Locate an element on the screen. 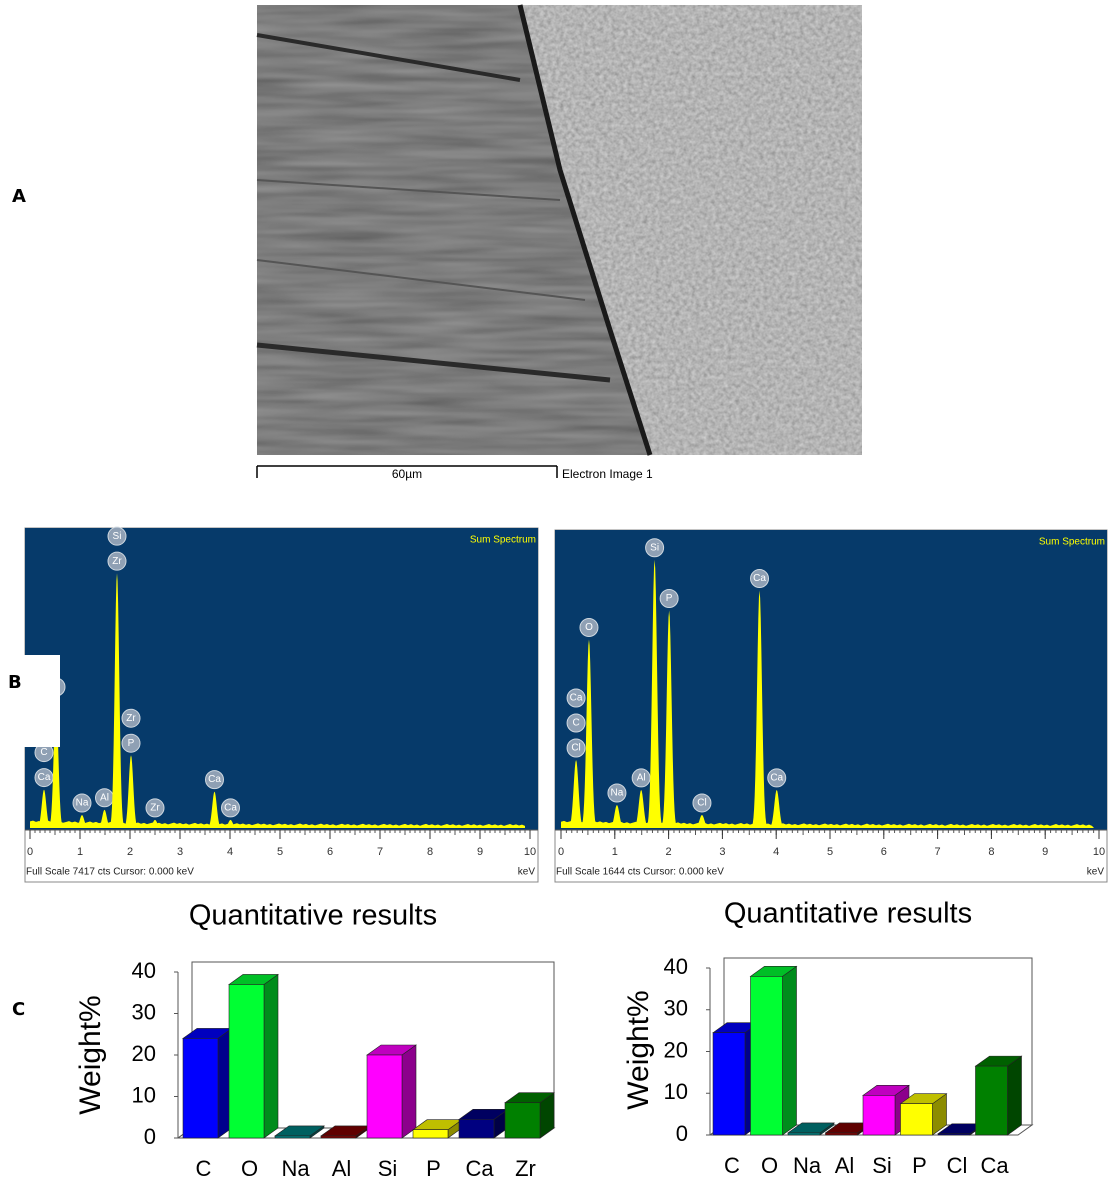  y-tick-label: 40 is located at coordinates (144, 970).